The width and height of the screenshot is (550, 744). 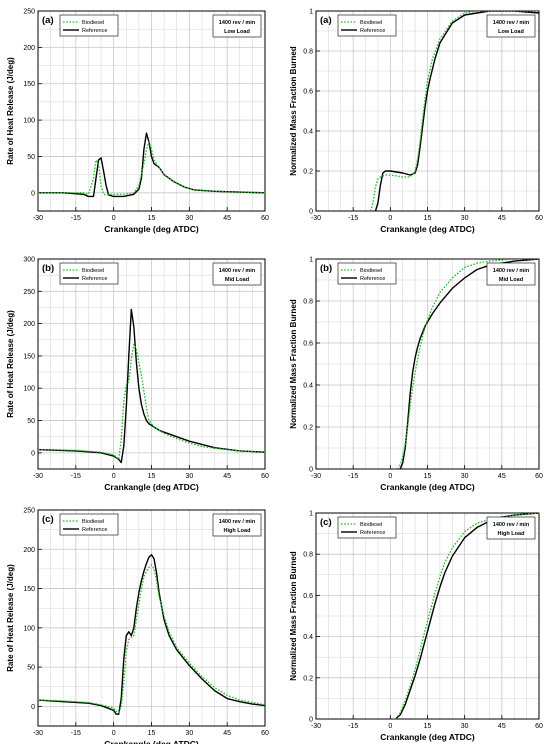 I want to click on x-tick-label: 15, so click(x=428, y=726).